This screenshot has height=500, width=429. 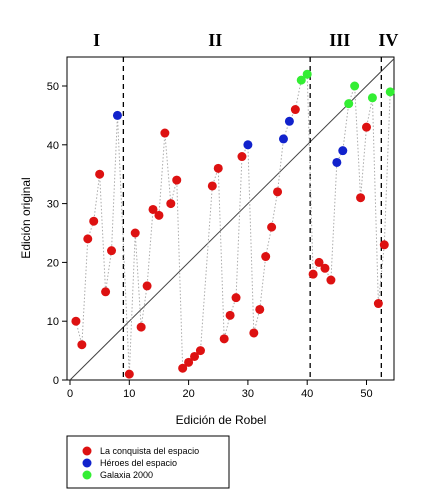 What do you see at coordinates (307, 394) in the screenshot?
I see `x-tick-label: 40` at bounding box center [307, 394].